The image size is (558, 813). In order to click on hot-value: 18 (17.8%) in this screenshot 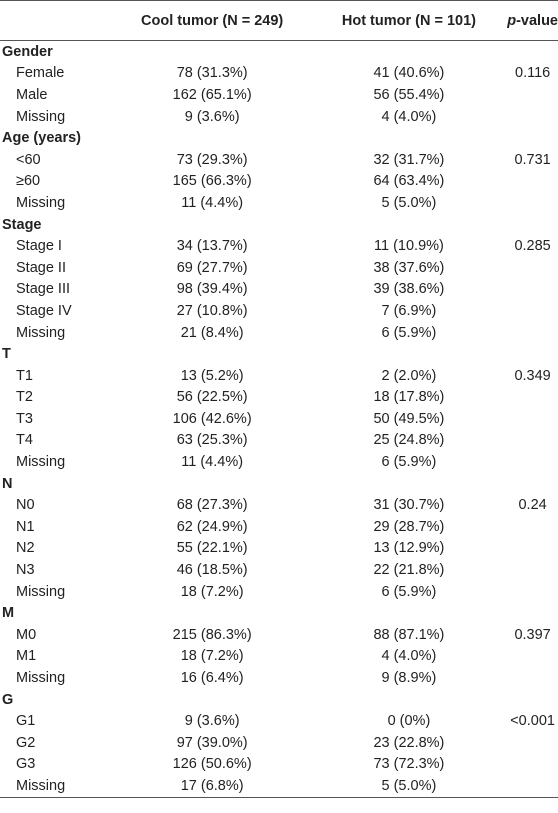, I will do `click(409, 397)`.